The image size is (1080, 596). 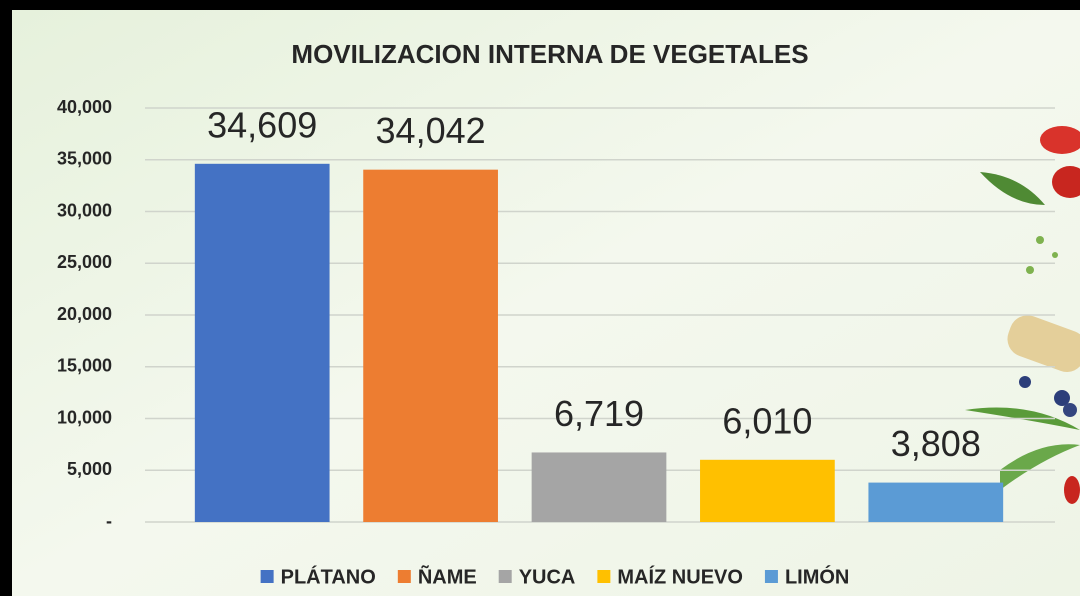 I want to click on y-tick-label: 10,000, so click(x=84, y=417).